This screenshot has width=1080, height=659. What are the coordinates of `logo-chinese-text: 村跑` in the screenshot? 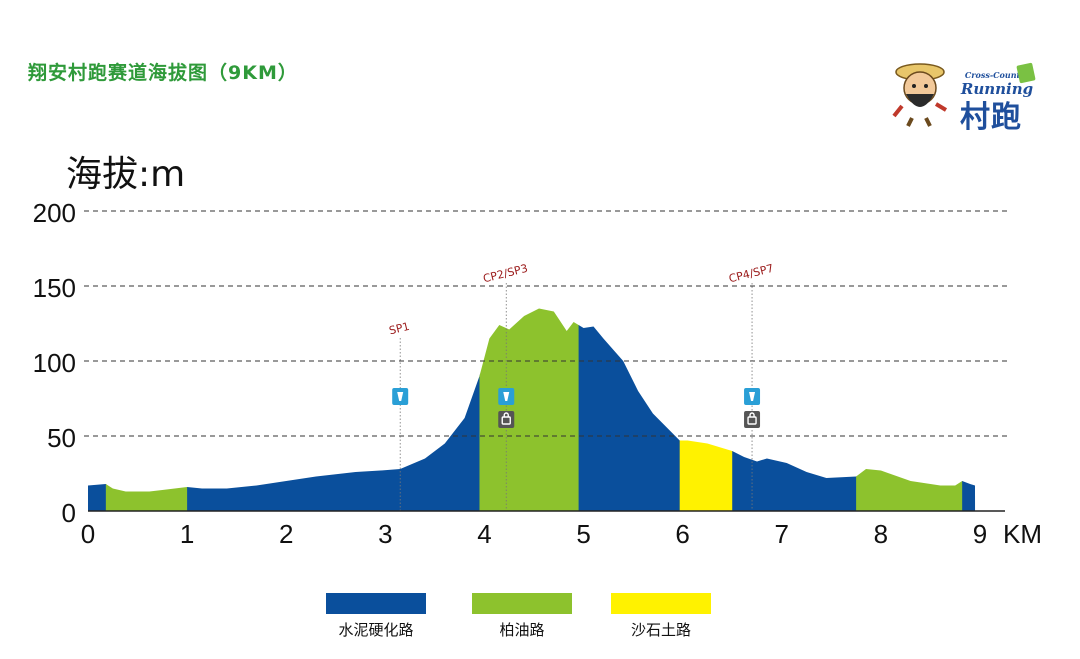 It's located at (991, 117).